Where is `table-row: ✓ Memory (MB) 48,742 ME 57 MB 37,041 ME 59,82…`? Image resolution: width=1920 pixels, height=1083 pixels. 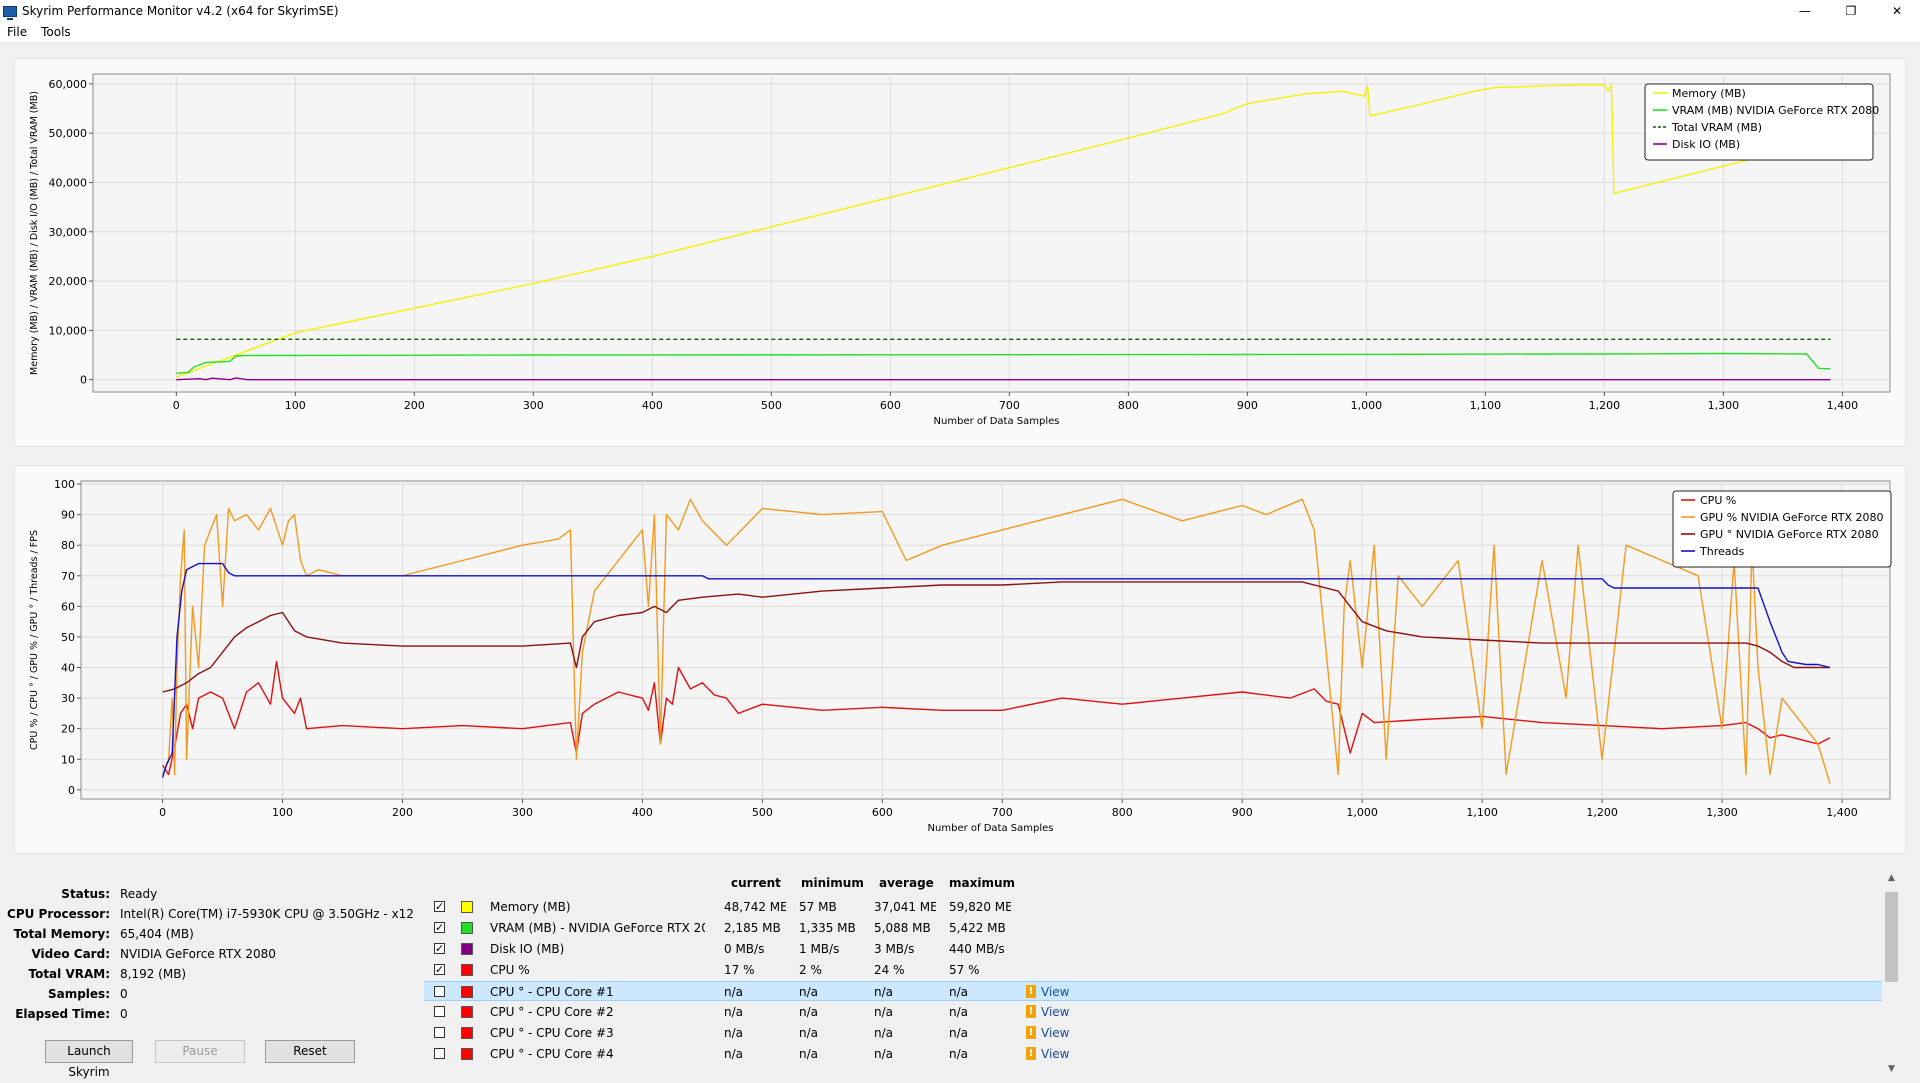 table-row: ✓ Memory (MB) 48,742 ME 57 MB 37,041 ME 59,82… is located at coordinates (1153, 907).